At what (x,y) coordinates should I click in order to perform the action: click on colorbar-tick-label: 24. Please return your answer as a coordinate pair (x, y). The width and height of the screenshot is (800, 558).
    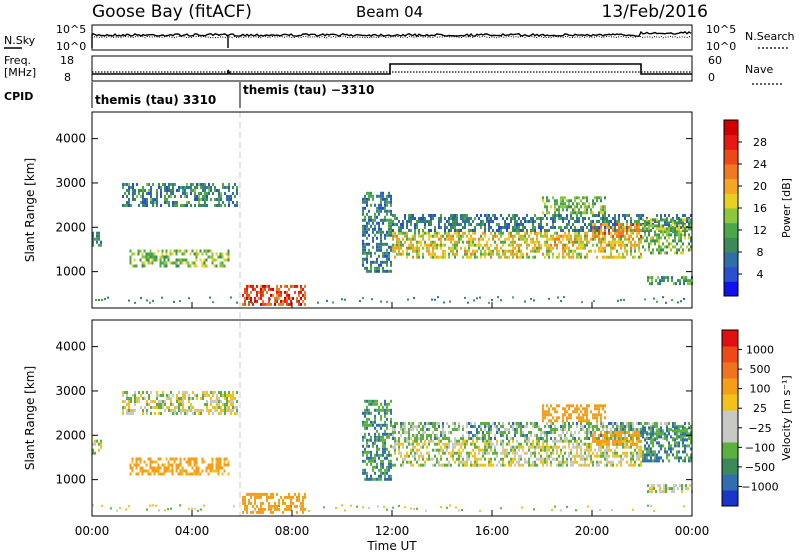
    Looking at the image, I should click on (760, 164).